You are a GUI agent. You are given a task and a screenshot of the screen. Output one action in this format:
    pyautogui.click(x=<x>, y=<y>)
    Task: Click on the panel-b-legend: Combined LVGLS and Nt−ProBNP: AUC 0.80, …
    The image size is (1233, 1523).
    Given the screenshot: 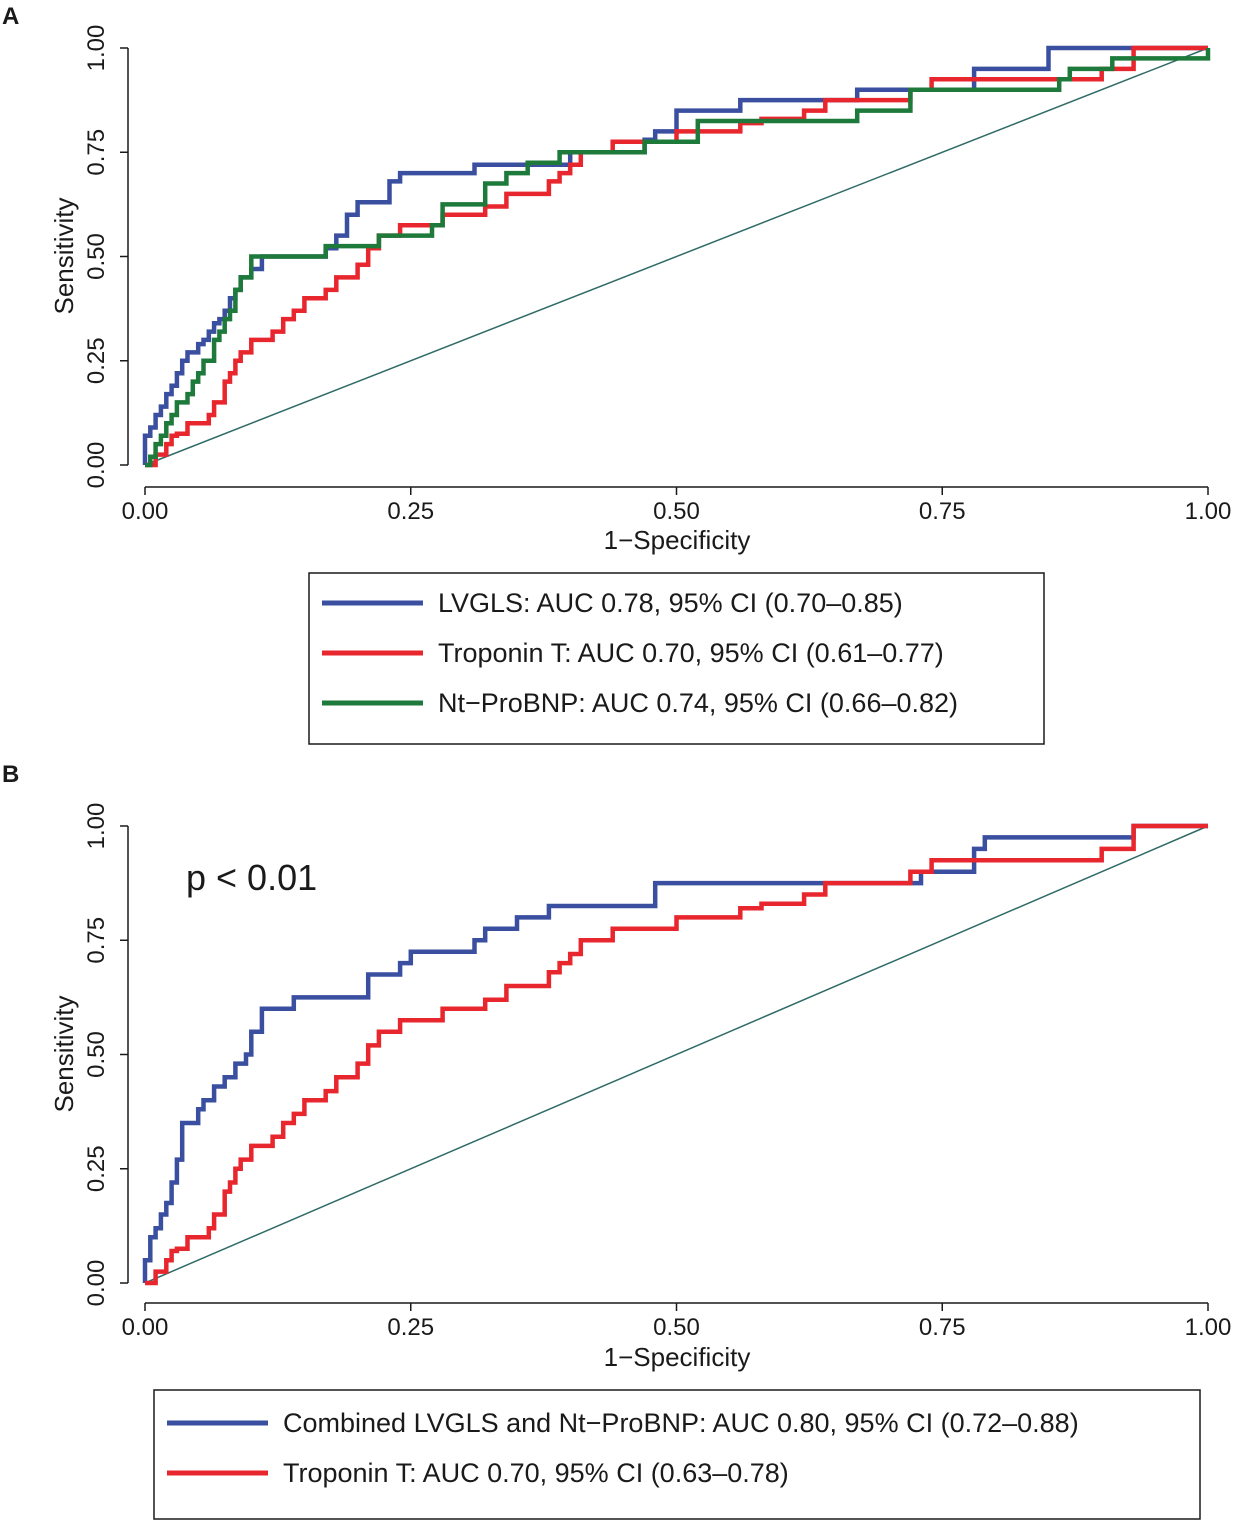 What is the action you would take?
    pyautogui.click(x=677, y=1454)
    